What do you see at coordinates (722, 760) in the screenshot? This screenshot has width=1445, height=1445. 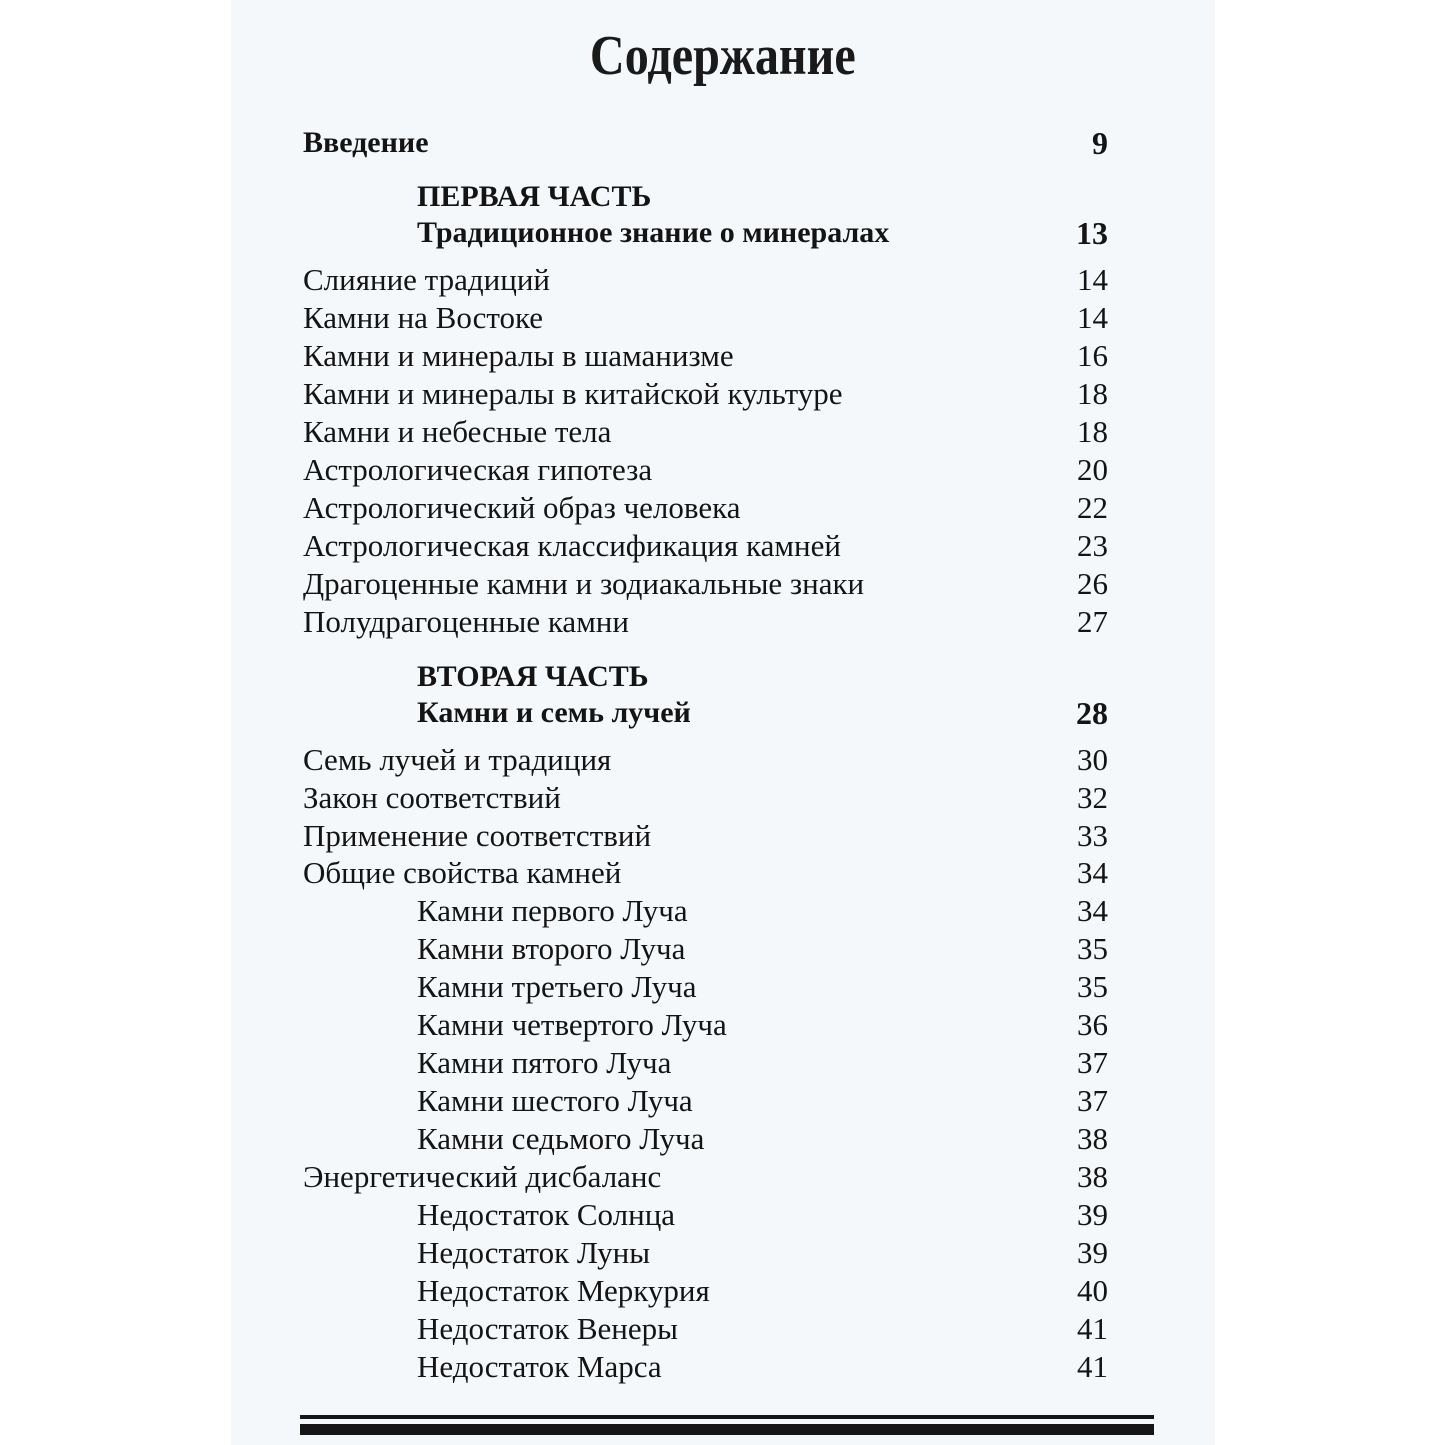 I see `toc-entry: Семь лучей и традиция 30` at bounding box center [722, 760].